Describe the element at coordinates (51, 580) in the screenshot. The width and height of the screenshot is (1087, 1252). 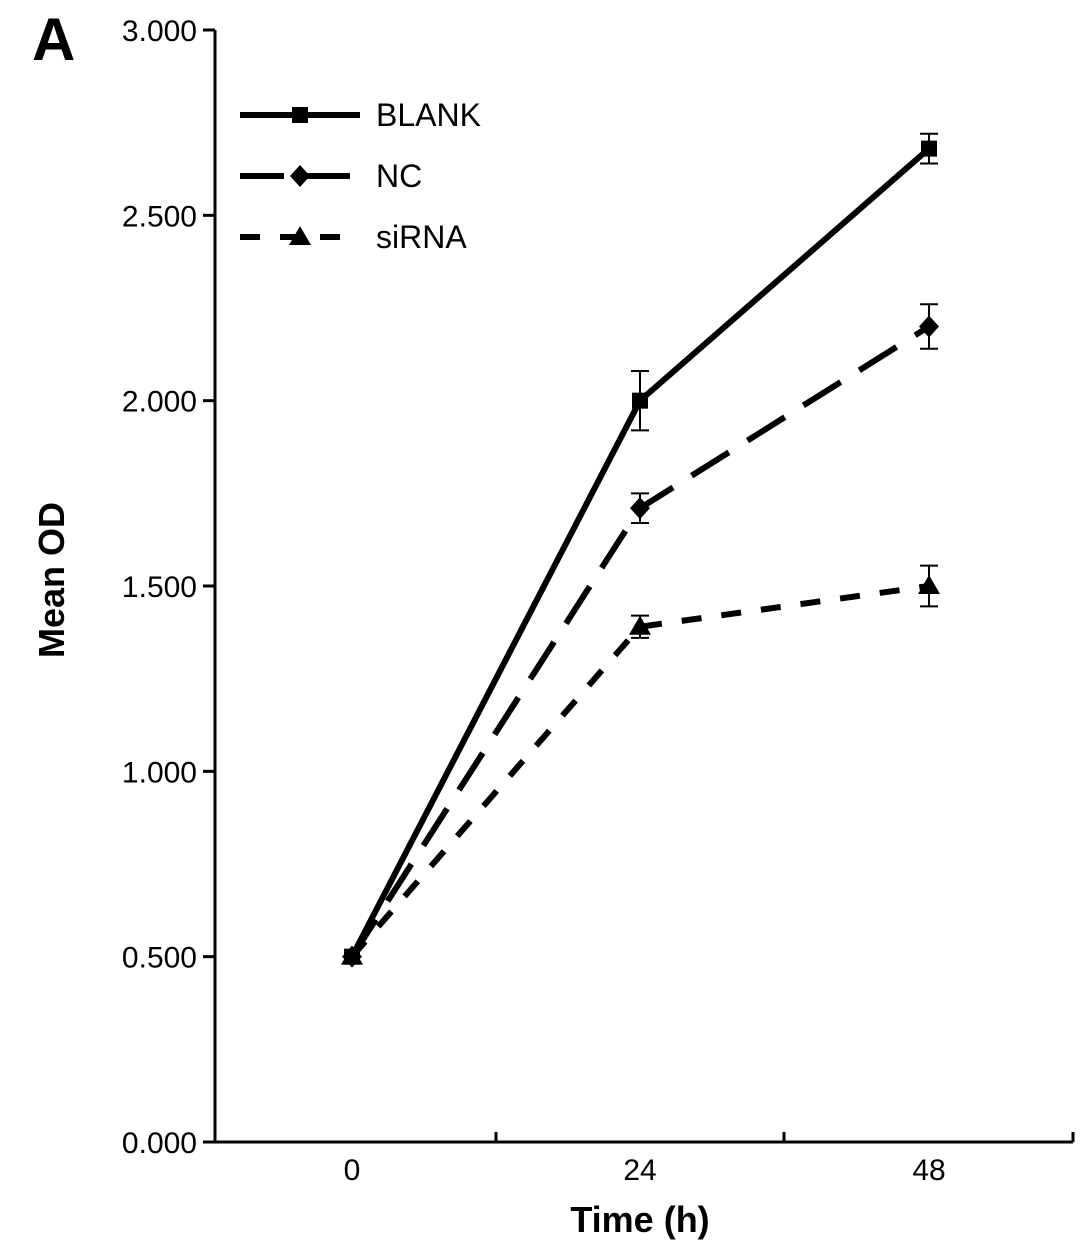
I see `y-axis-title: Mean OD` at that location.